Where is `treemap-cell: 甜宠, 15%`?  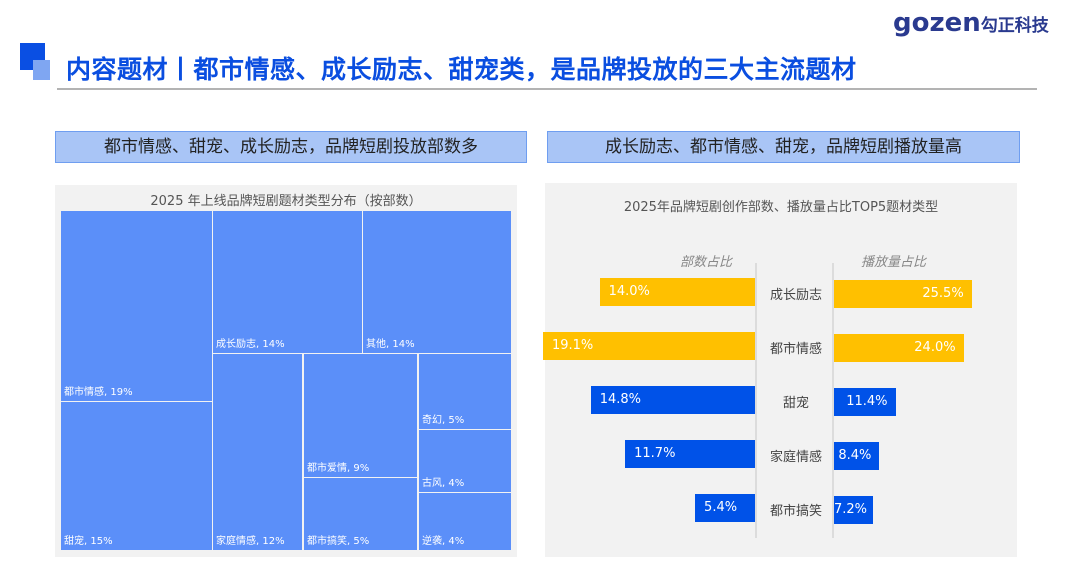
treemap-cell: 甜宠, 15% is located at coordinates (136, 476).